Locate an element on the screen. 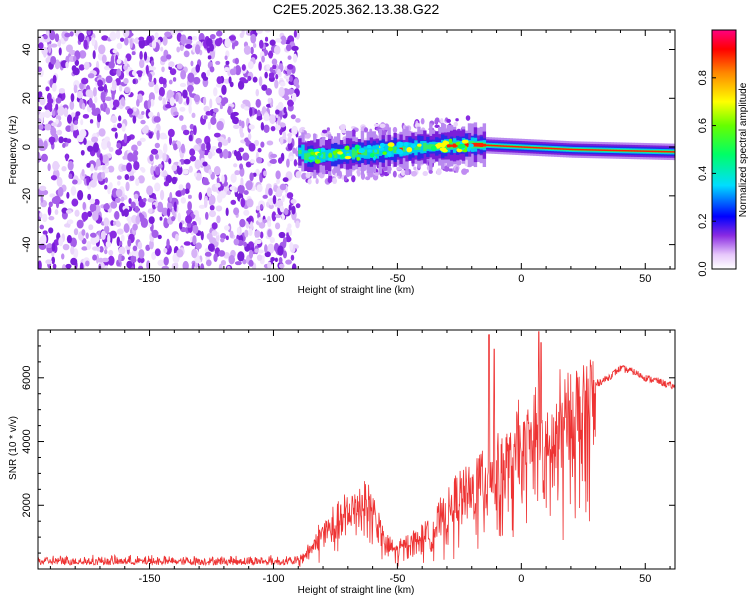  colorbar-tick-label: 0.6 is located at coordinates (703, 125).